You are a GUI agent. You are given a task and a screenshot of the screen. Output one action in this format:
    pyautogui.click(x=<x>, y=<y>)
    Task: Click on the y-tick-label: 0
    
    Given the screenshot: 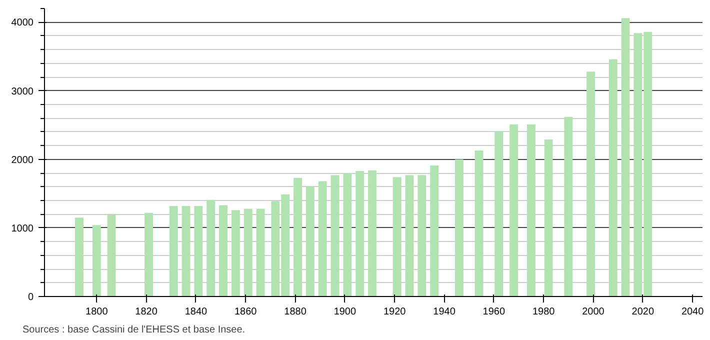 What is the action you would take?
    pyautogui.click(x=31, y=297)
    